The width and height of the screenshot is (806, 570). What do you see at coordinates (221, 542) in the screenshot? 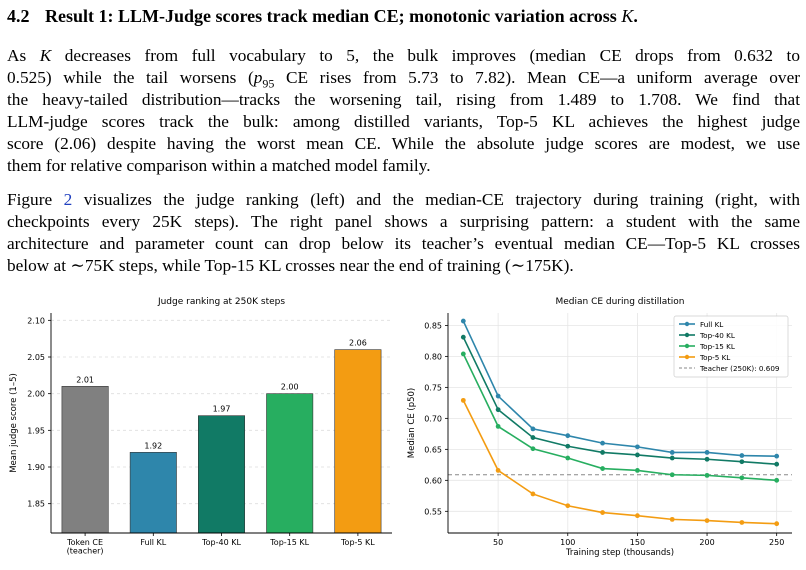
I see `bar-category-label: Top-40 KL` at bounding box center [221, 542].